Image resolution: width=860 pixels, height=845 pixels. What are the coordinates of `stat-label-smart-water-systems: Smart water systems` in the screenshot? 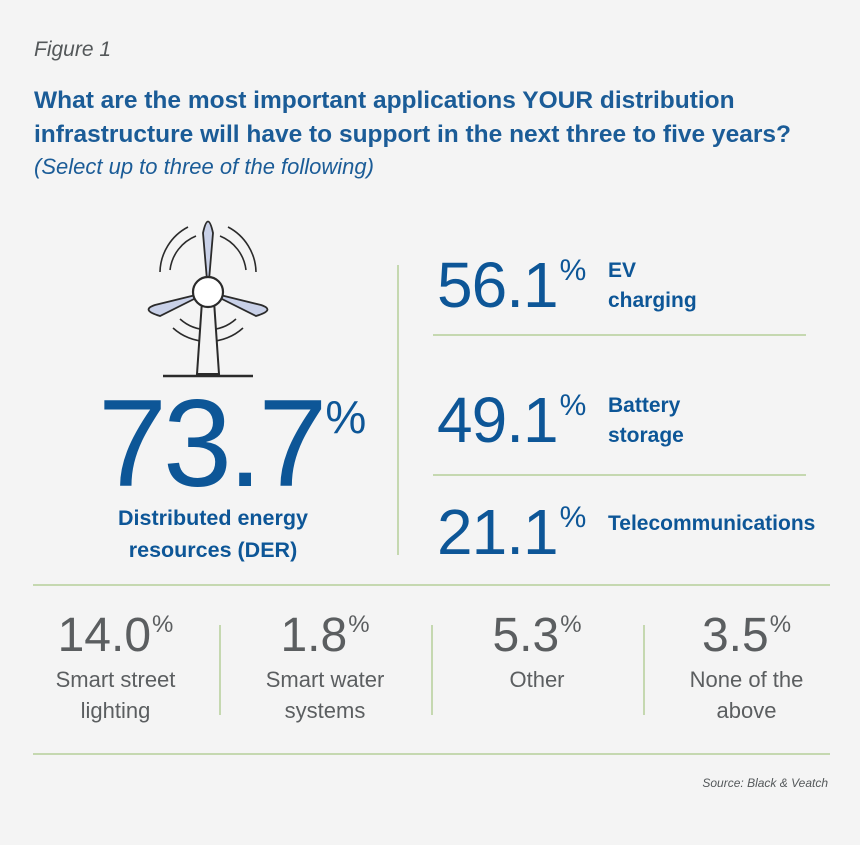 It's located at (325, 695).